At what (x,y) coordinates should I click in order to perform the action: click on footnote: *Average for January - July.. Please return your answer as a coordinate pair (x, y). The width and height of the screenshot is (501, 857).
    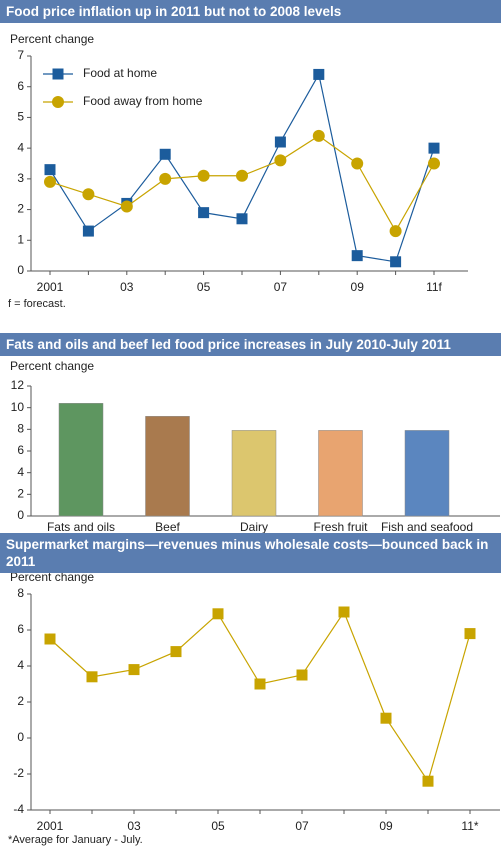
    Looking at the image, I should click on (75, 840).